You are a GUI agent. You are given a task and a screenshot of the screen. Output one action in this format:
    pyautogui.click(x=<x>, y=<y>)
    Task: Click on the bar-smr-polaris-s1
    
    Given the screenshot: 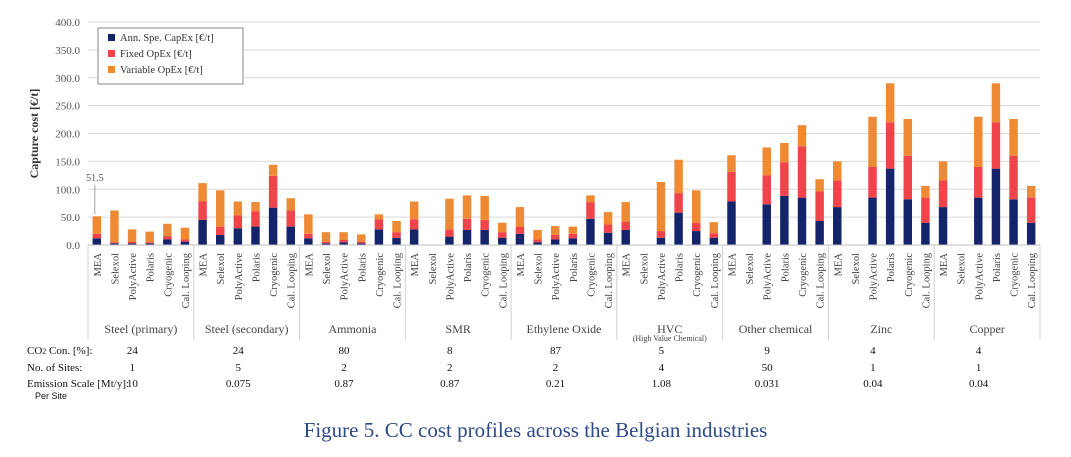 What is the action you would take?
    pyautogui.click(x=467, y=224)
    